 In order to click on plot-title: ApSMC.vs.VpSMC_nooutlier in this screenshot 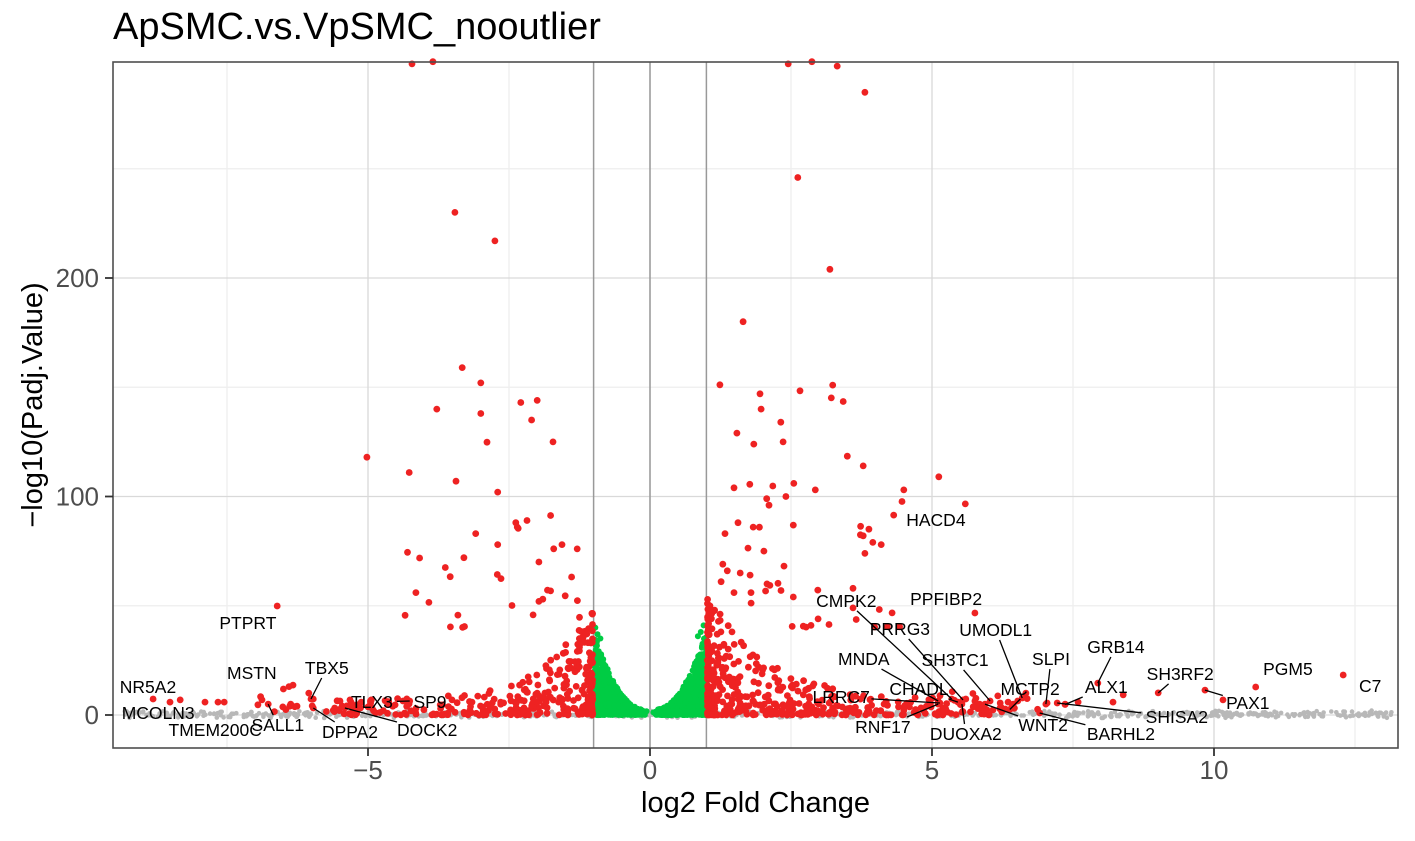, I will do `click(357, 27)`.